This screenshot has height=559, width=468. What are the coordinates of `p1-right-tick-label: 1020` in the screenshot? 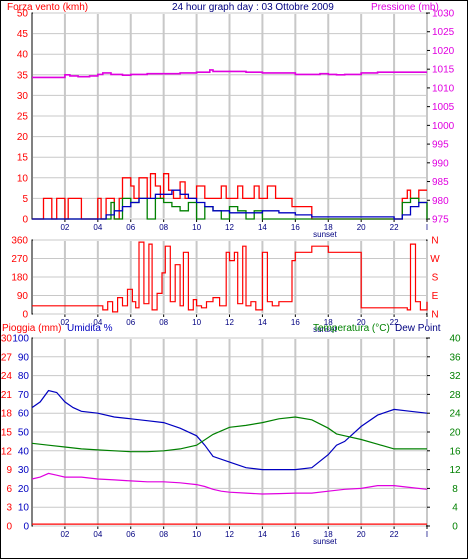 It's located at (443, 51).